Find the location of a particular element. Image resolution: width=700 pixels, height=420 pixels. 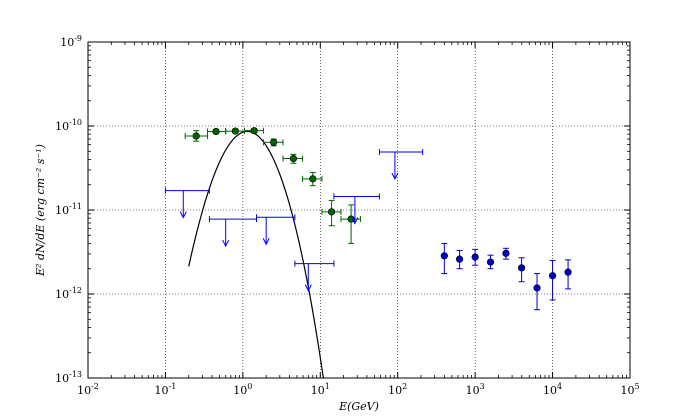

y-axis-label: E² dN/dE (erg cm⁻² s⁻¹) is located at coordinates (40, 210).